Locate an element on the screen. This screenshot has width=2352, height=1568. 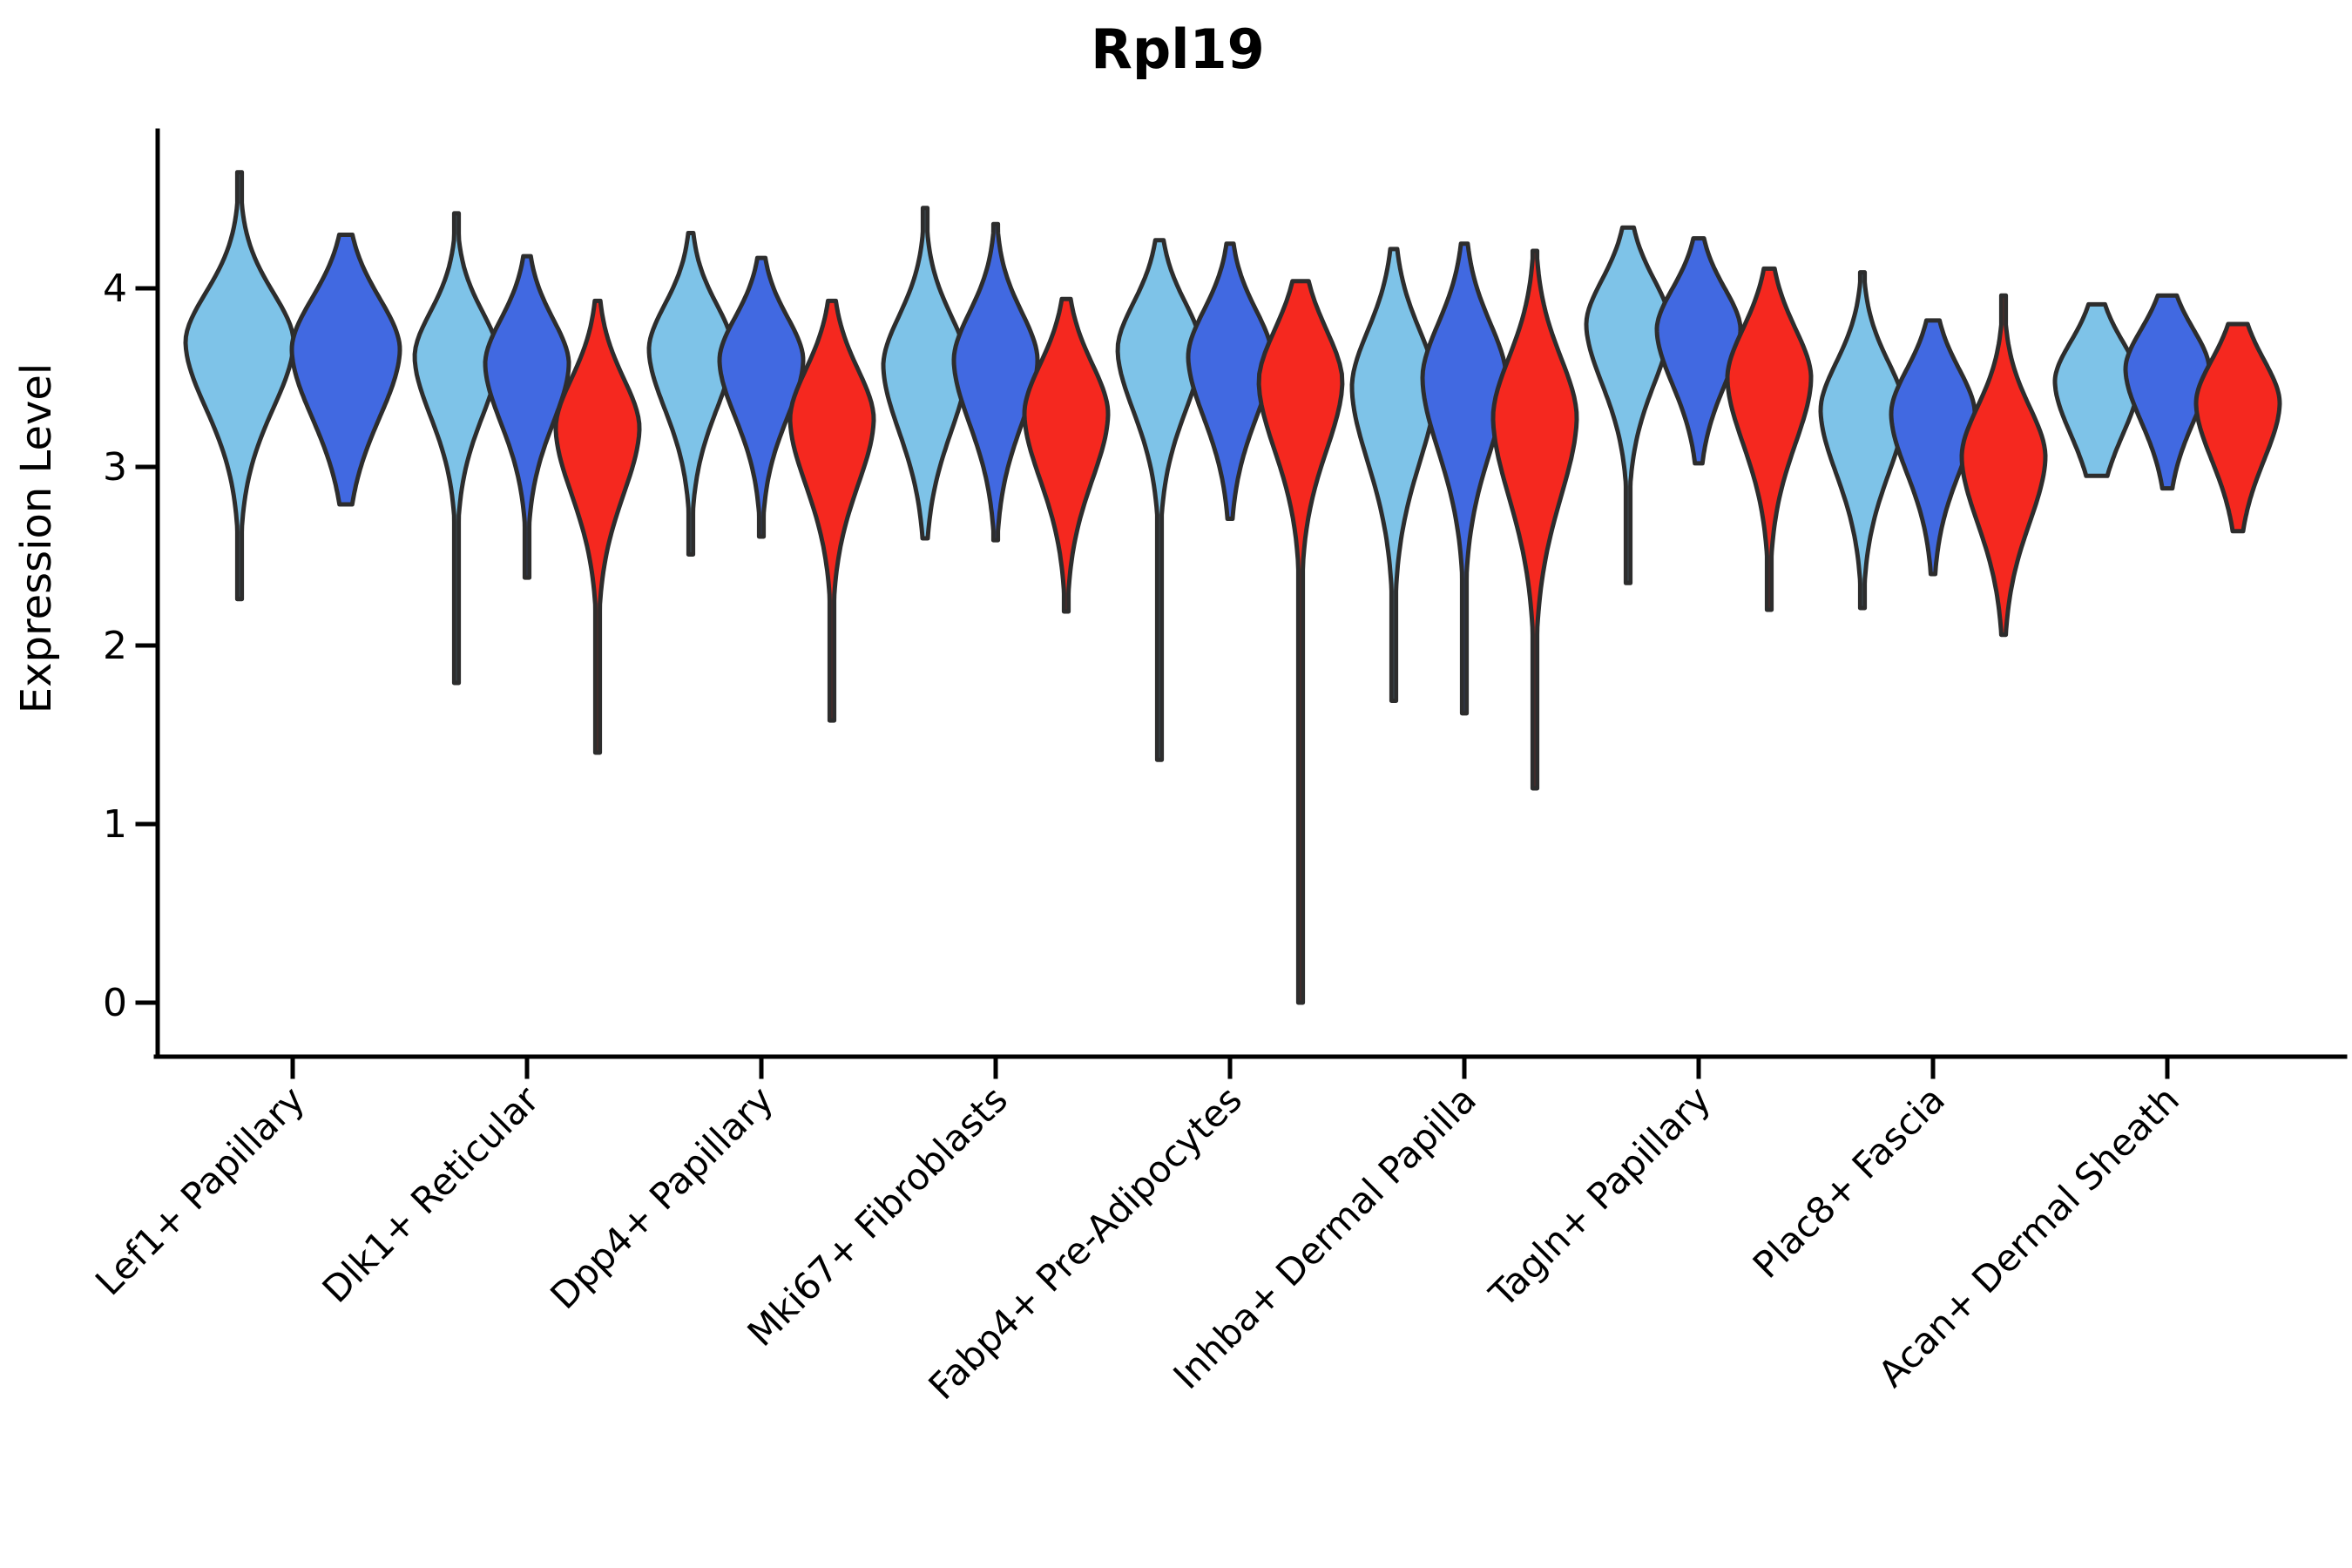
violin-mki67-fibroblasts-royal-blue is located at coordinates (995, 382).